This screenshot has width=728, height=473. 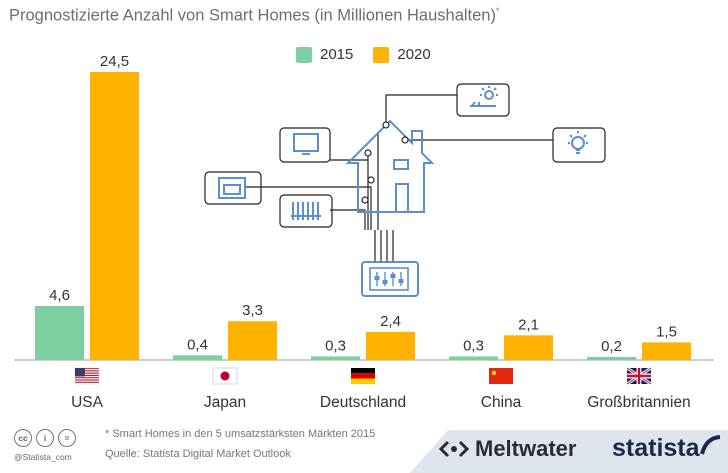 I want to click on meltwater-logo-icon, so click(x=454, y=449).